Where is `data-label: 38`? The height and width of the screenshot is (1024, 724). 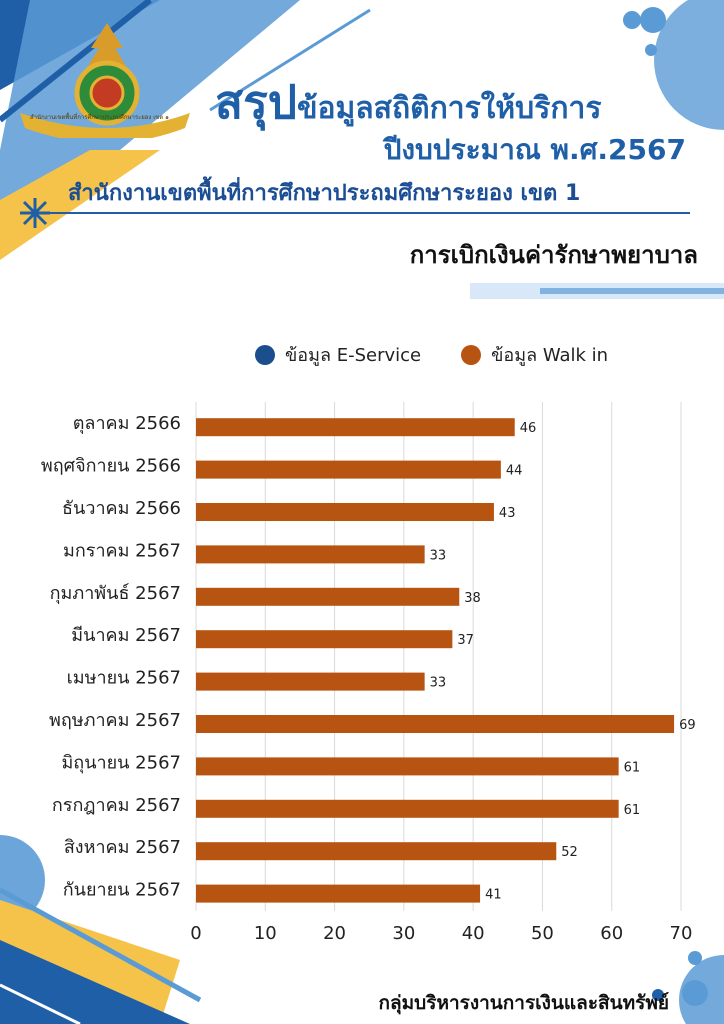 data-label: 38 is located at coordinates (472, 598).